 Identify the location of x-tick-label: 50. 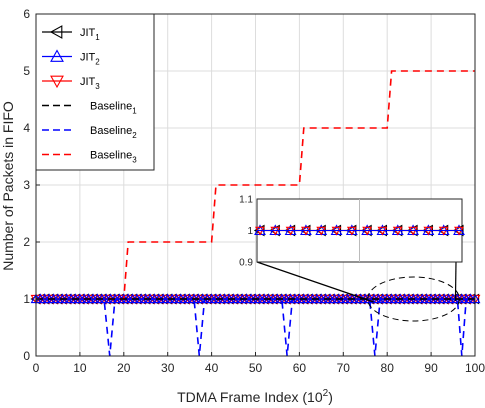
(256, 368).